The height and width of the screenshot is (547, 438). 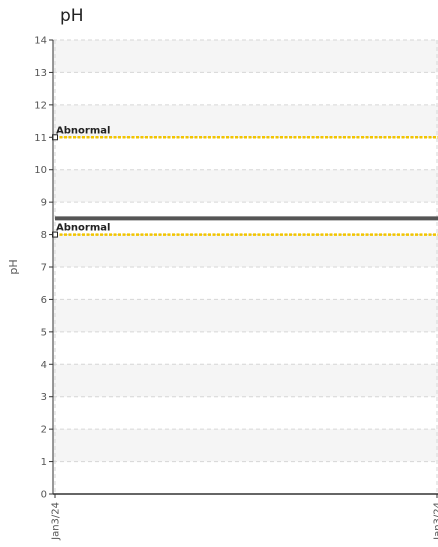 What do you see at coordinates (44, 397) in the screenshot?
I see `y-tick-label: 3` at bounding box center [44, 397].